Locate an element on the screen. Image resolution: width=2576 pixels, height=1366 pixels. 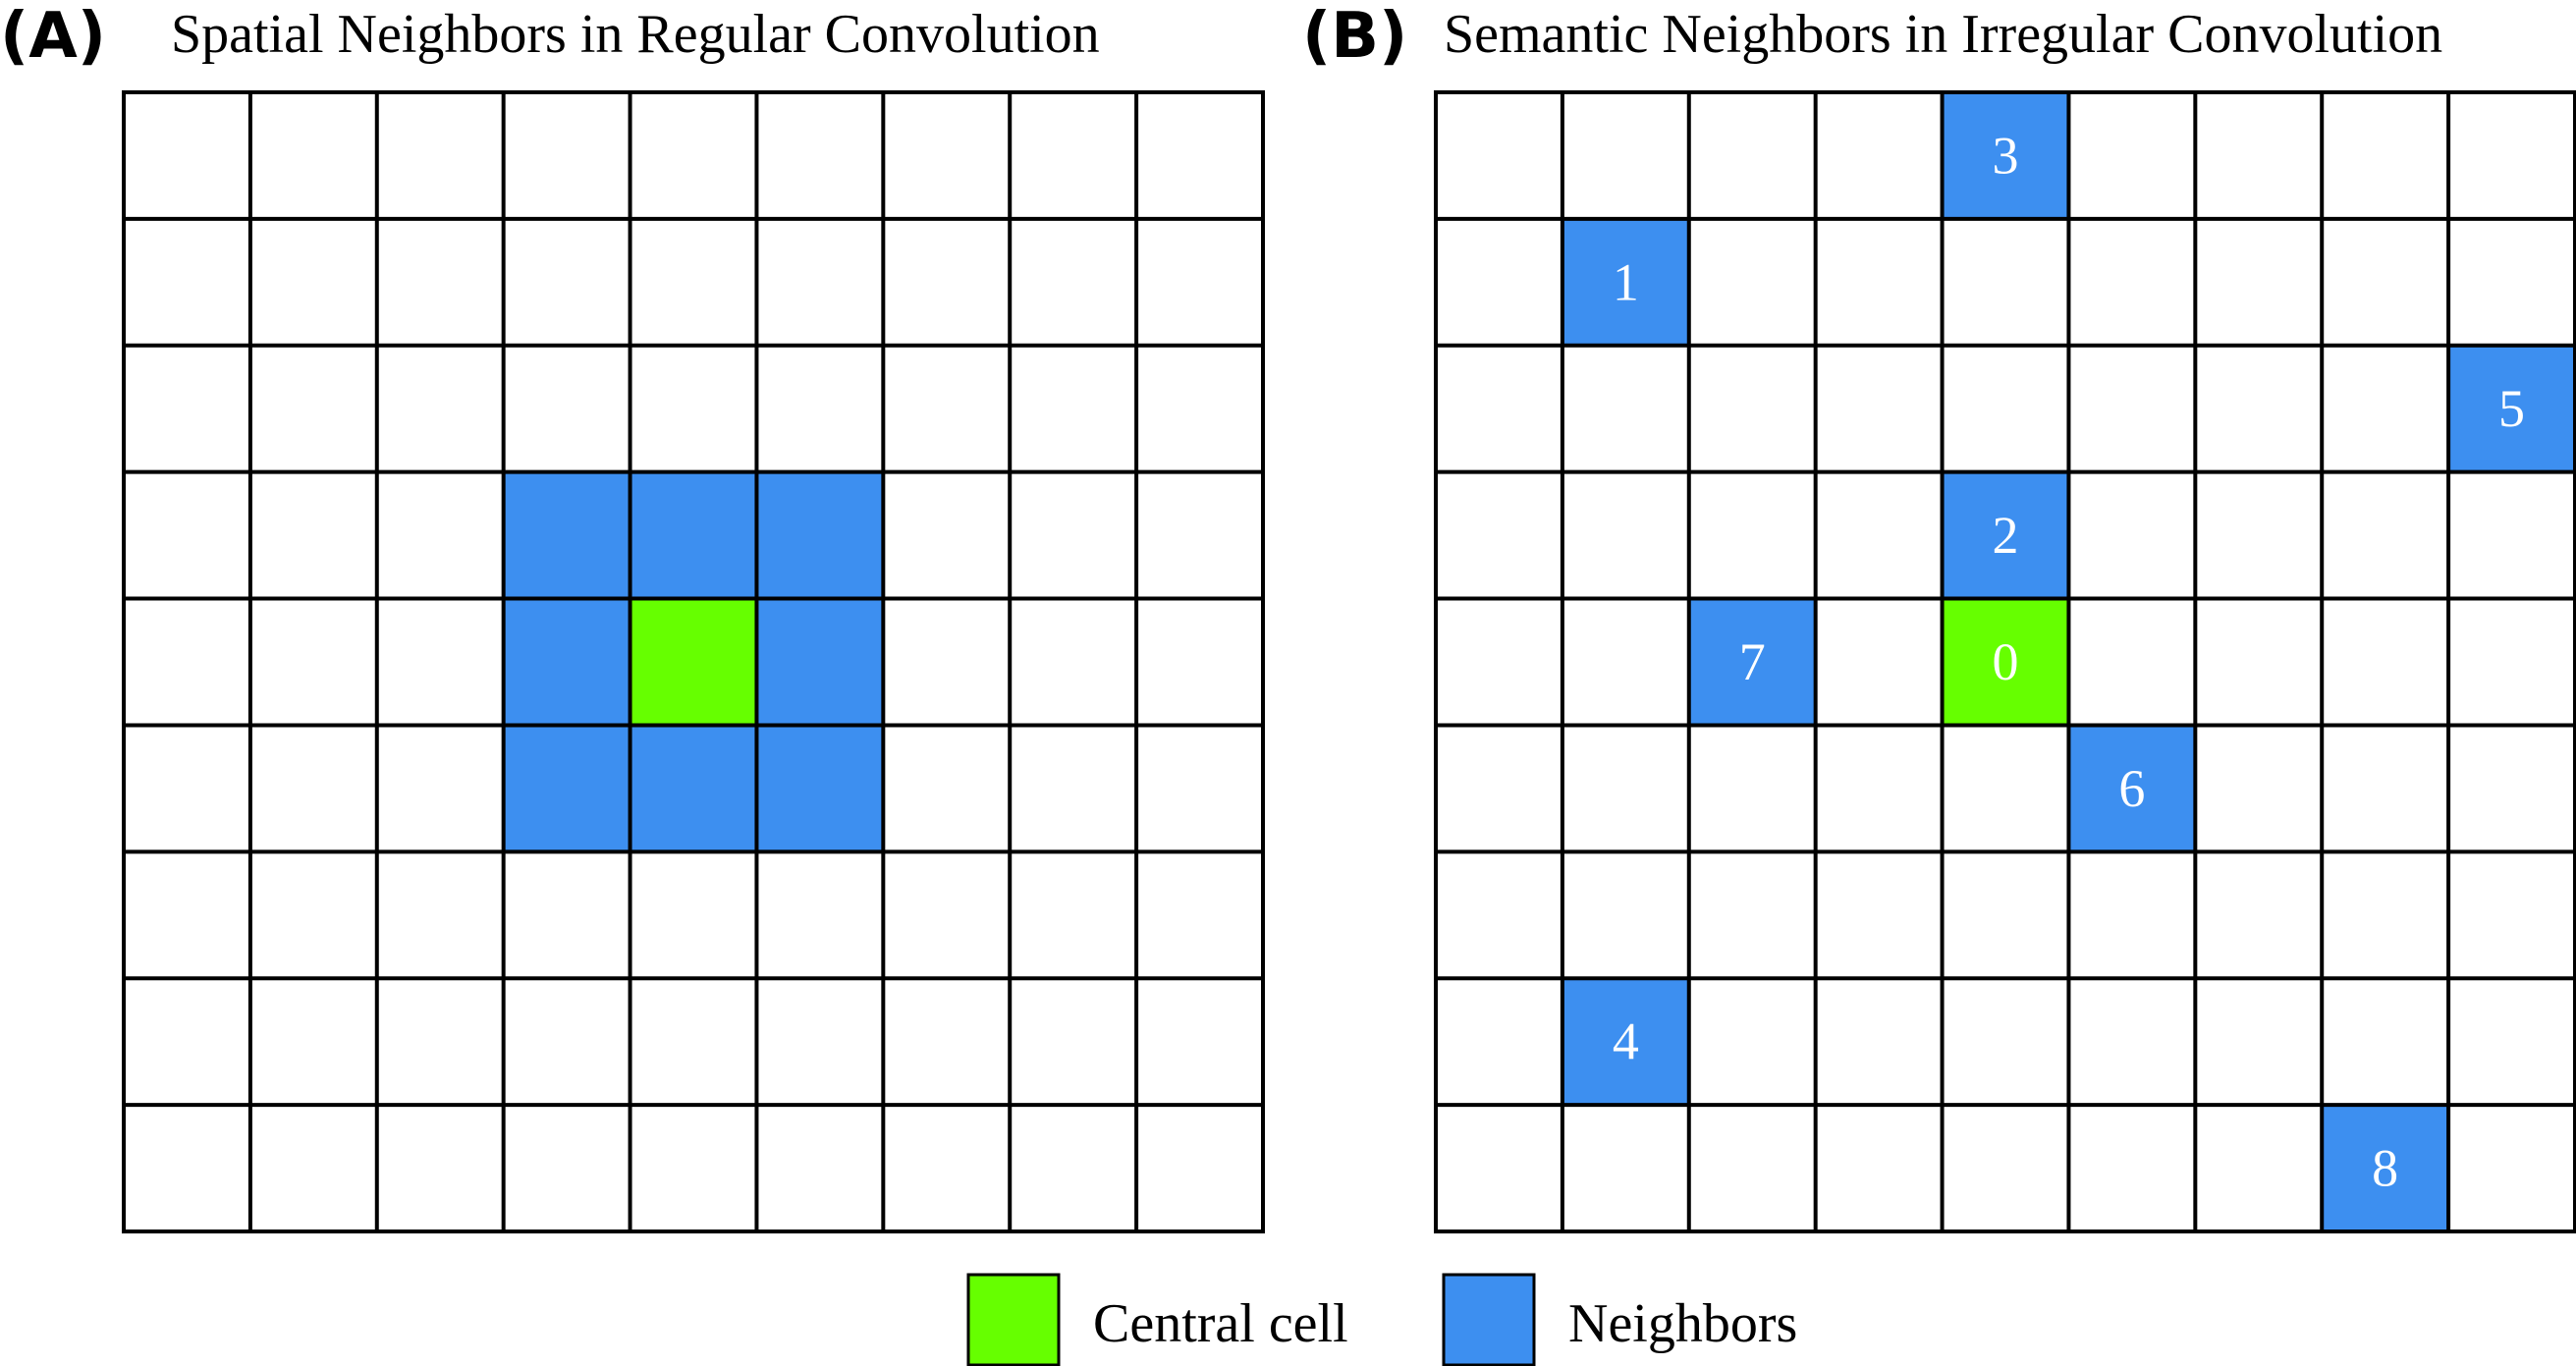
panel-a-central-cell is located at coordinates (693, 662).